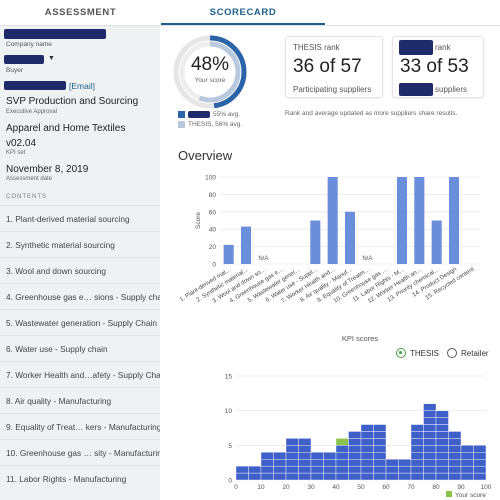  I want to click on avg-legend-buyer: 55% avg., so click(209, 114).